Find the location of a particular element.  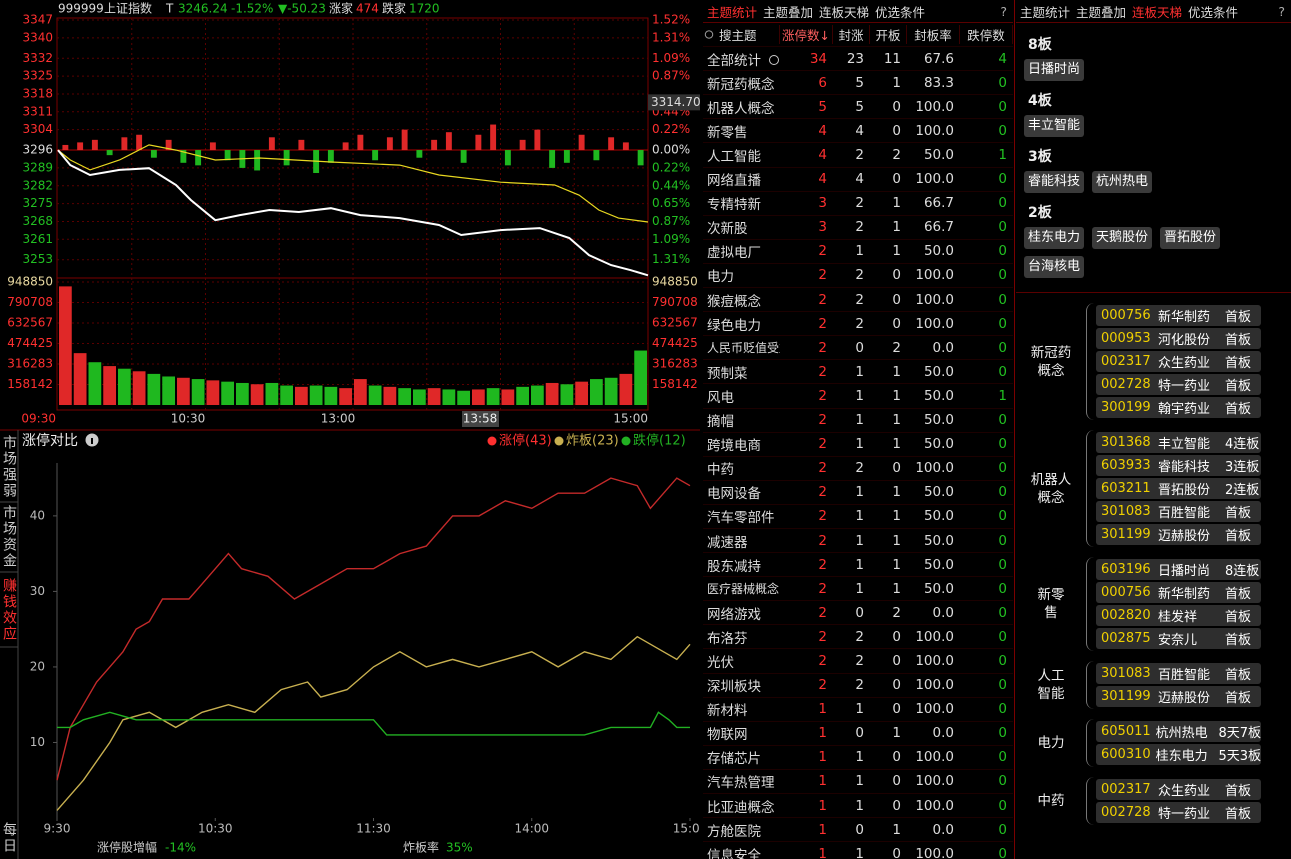

table-row: 汽车热管理 1 1 0 100.0 0 is located at coordinates (858, 782).